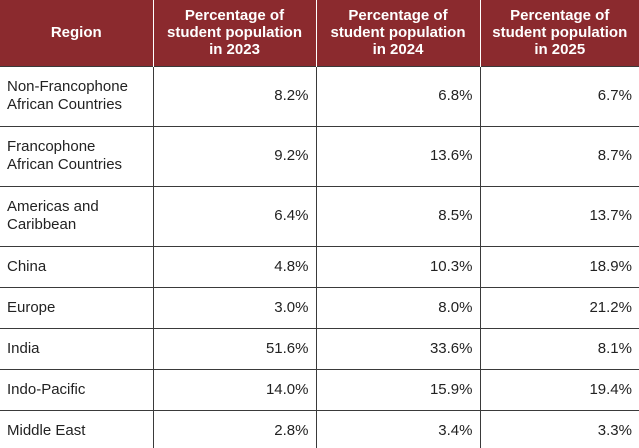  What do you see at coordinates (234, 266) in the screenshot?
I see `value-2023-cell: 4.8%` at bounding box center [234, 266].